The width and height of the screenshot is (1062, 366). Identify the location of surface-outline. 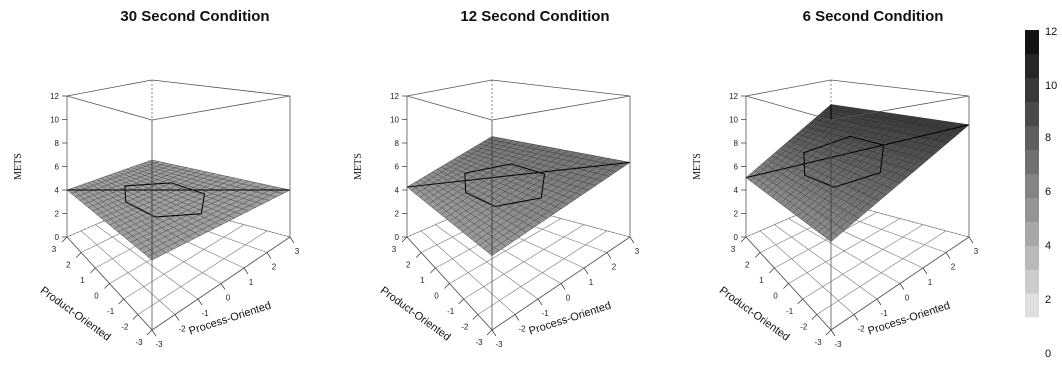
(165, 200).